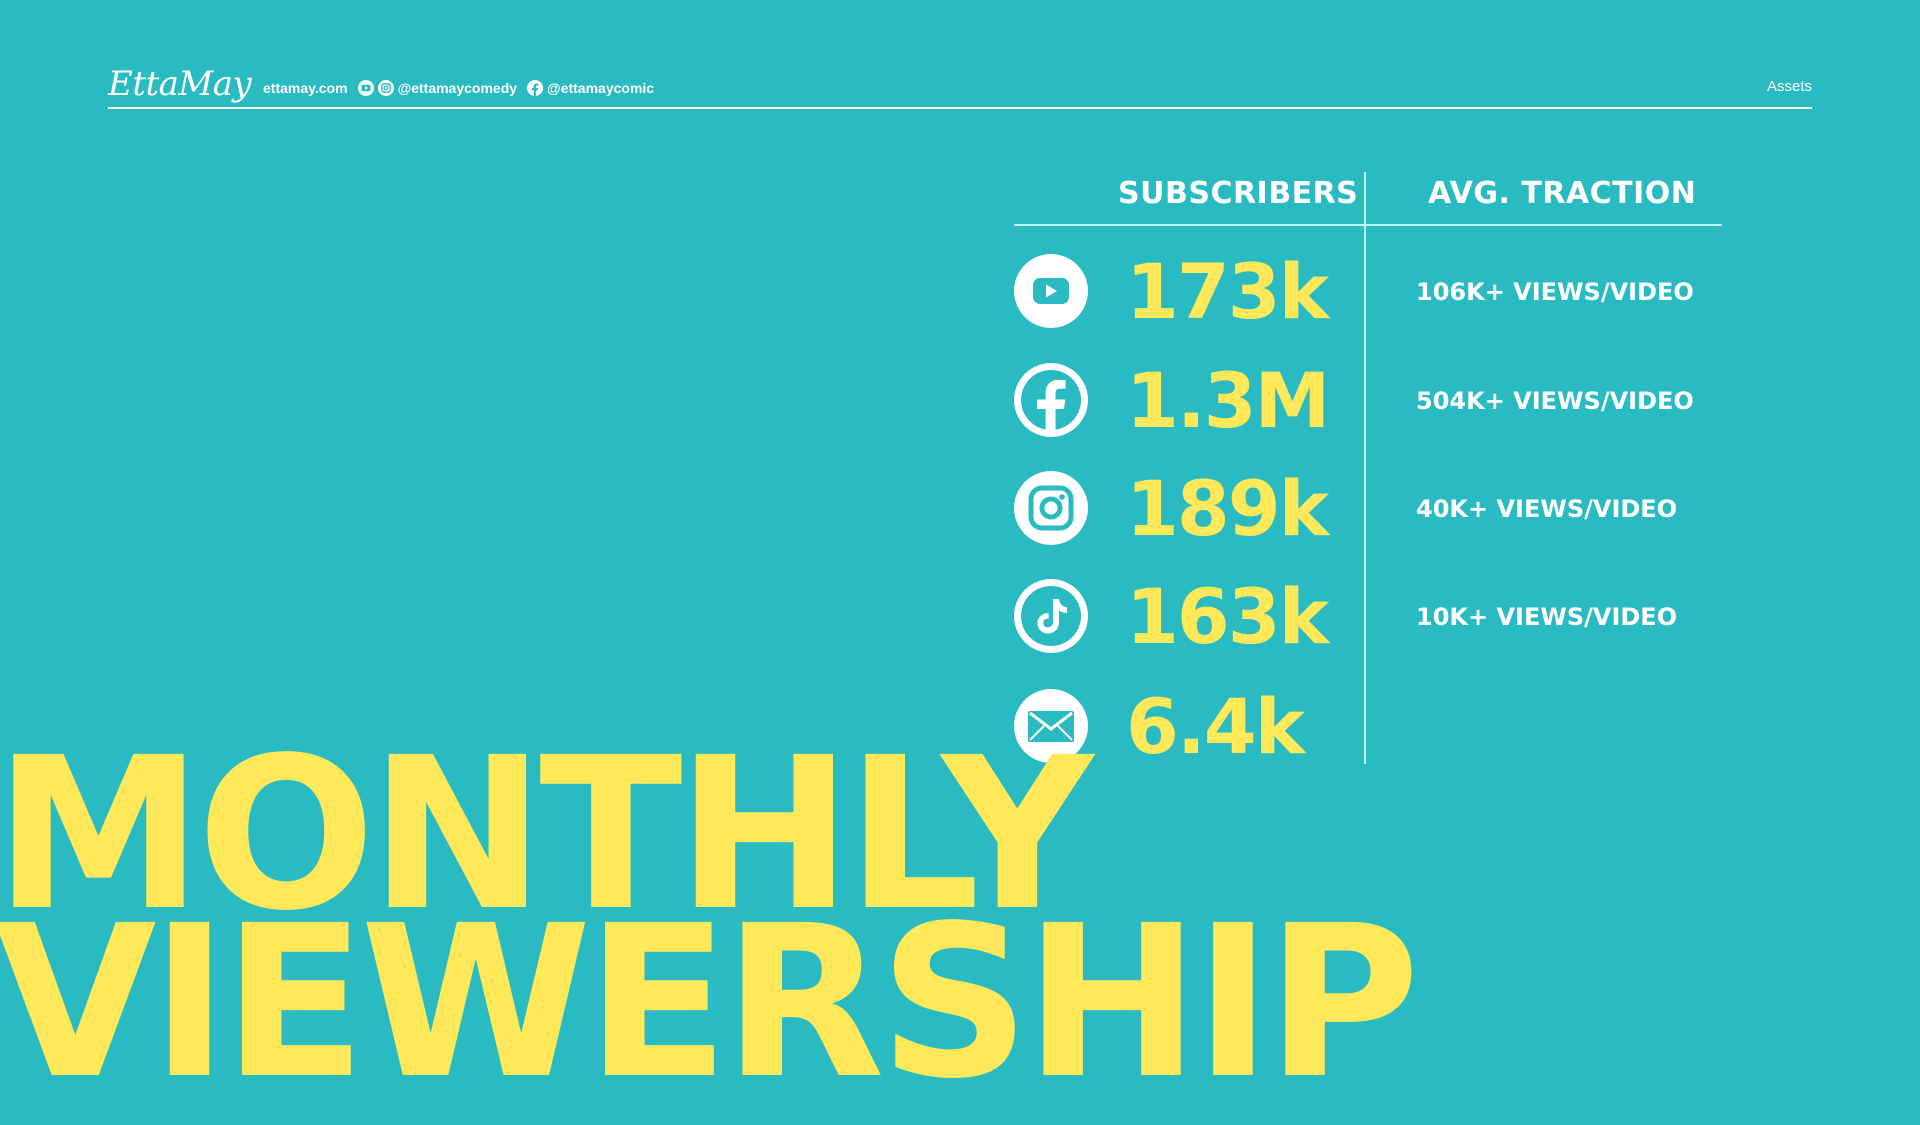 The width and height of the screenshot is (1920, 1125). Describe the element at coordinates (1365, 468) in the screenshot. I see `table-column-divider` at that location.